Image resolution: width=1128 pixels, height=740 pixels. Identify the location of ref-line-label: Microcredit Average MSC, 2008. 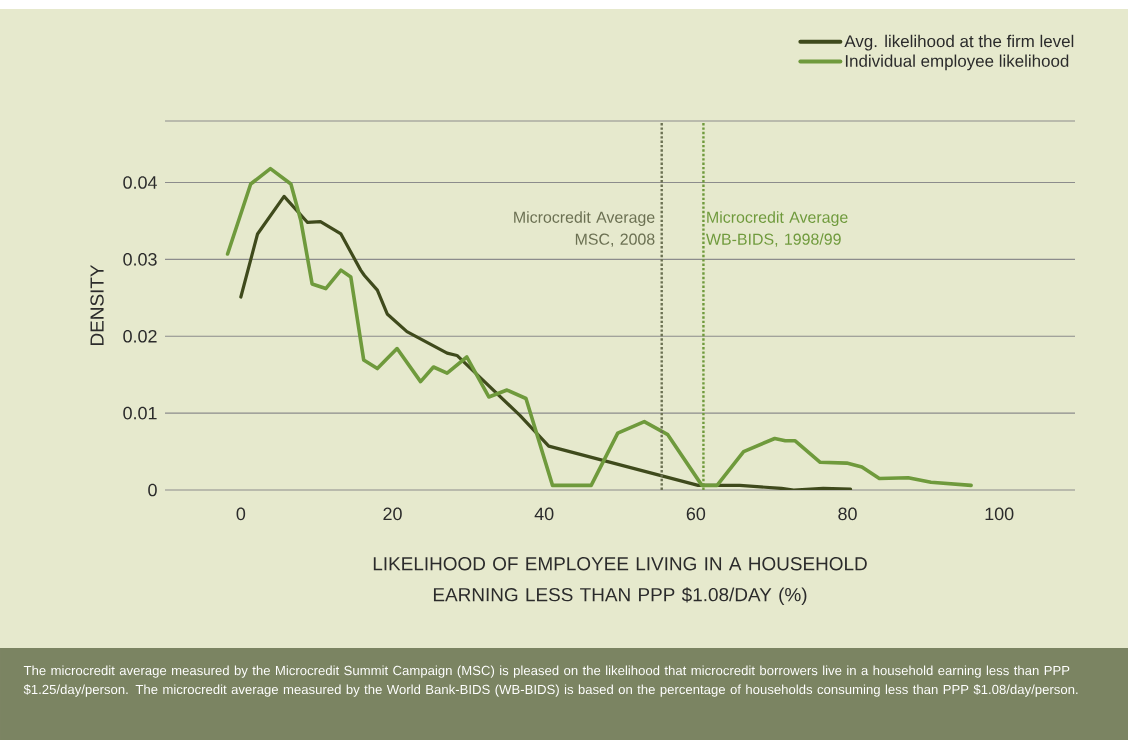
(584, 229).